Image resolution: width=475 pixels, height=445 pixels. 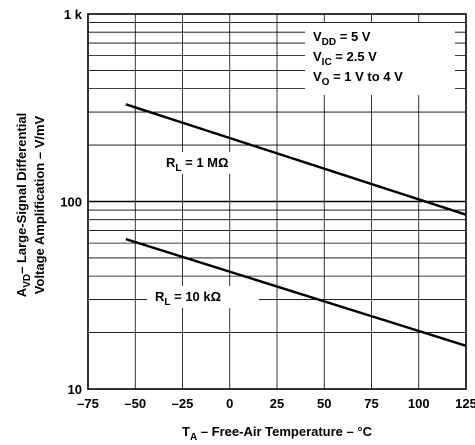 What do you see at coordinates (135, 403) in the screenshot?
I see `x-tick-label: –50` at bounding box center [135, 403].